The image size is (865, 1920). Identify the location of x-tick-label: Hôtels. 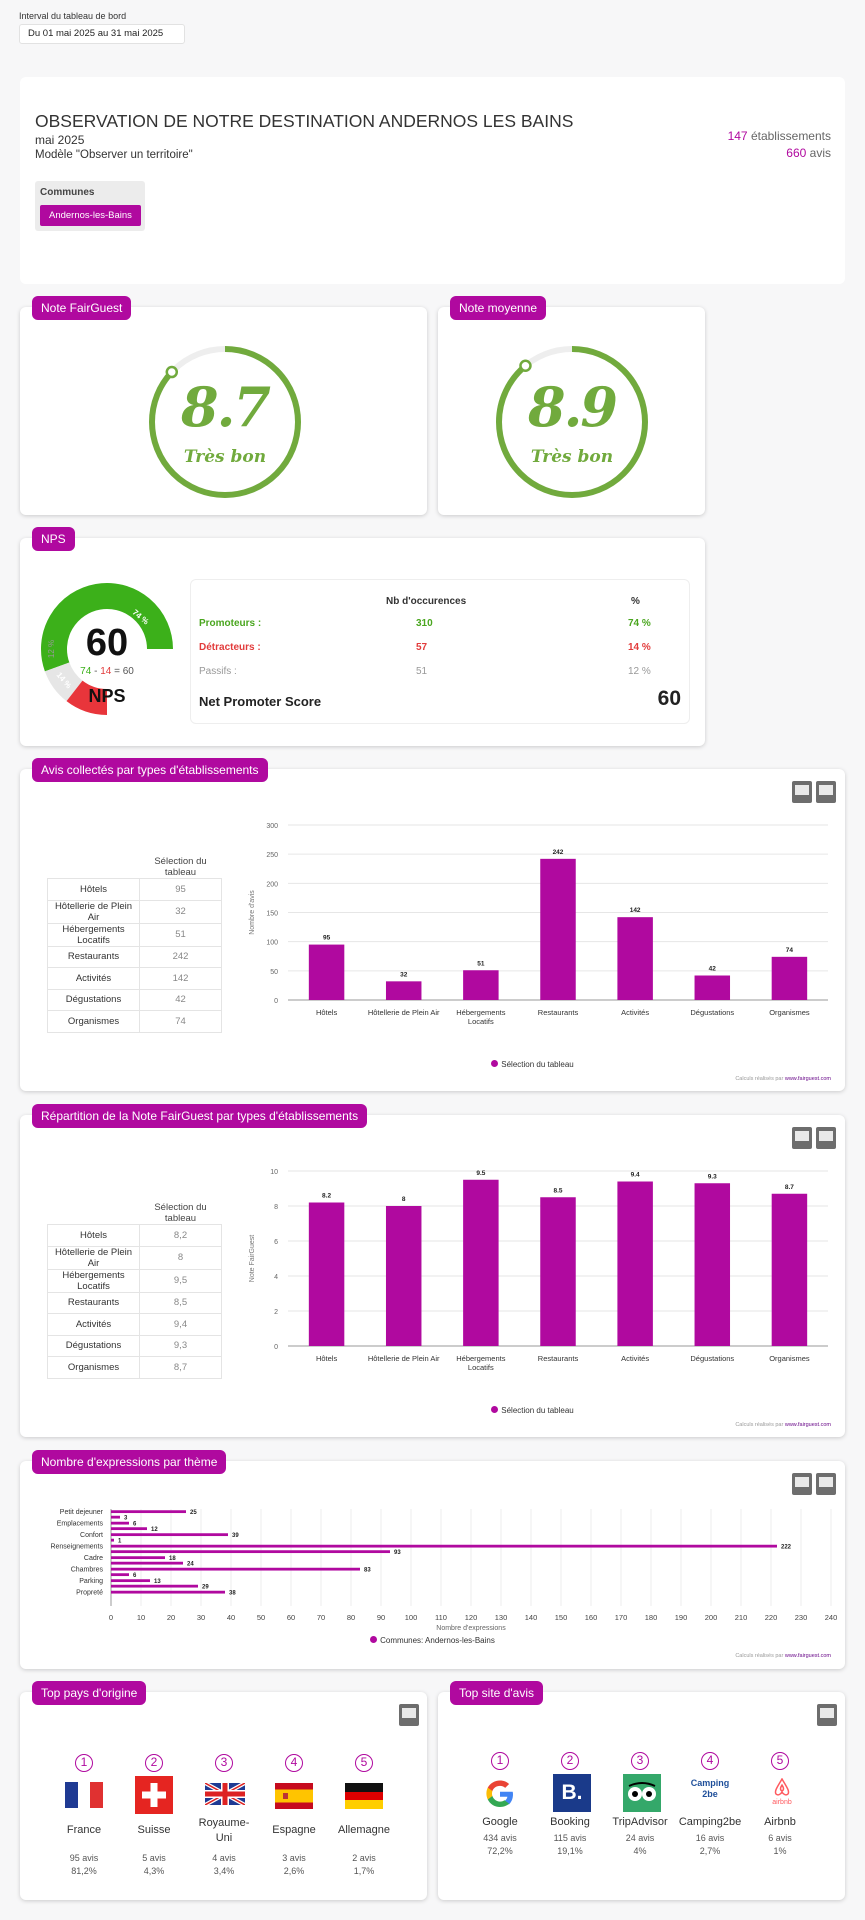
(327, 1012).